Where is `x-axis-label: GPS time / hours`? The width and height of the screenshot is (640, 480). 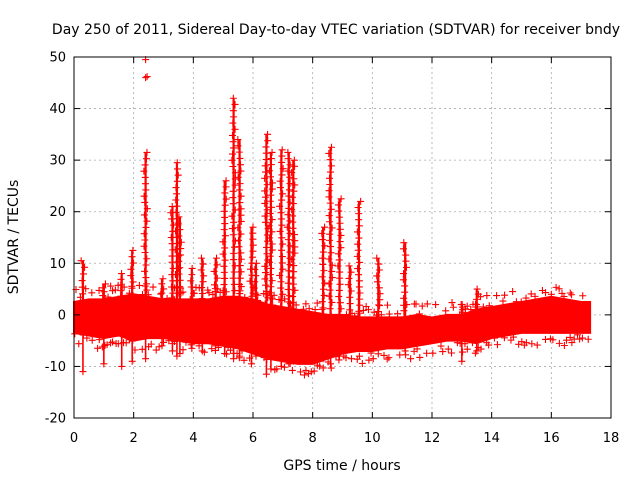 x-axis-label: GPS time / hours is located at coordinates (341, 466).